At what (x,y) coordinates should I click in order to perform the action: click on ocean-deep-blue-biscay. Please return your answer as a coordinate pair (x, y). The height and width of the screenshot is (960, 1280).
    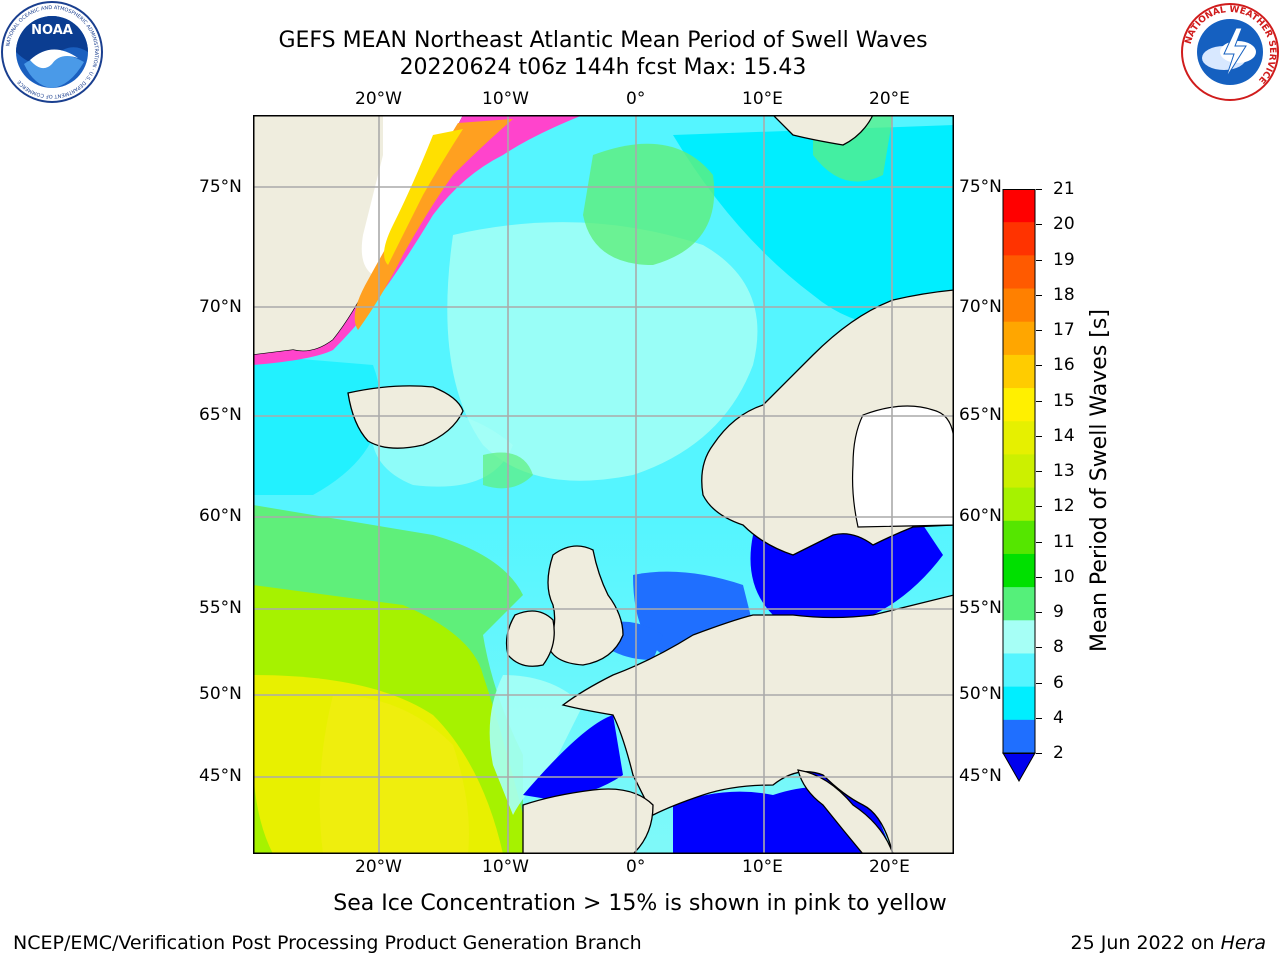
    Looking at the image, I should click on (573, 757).